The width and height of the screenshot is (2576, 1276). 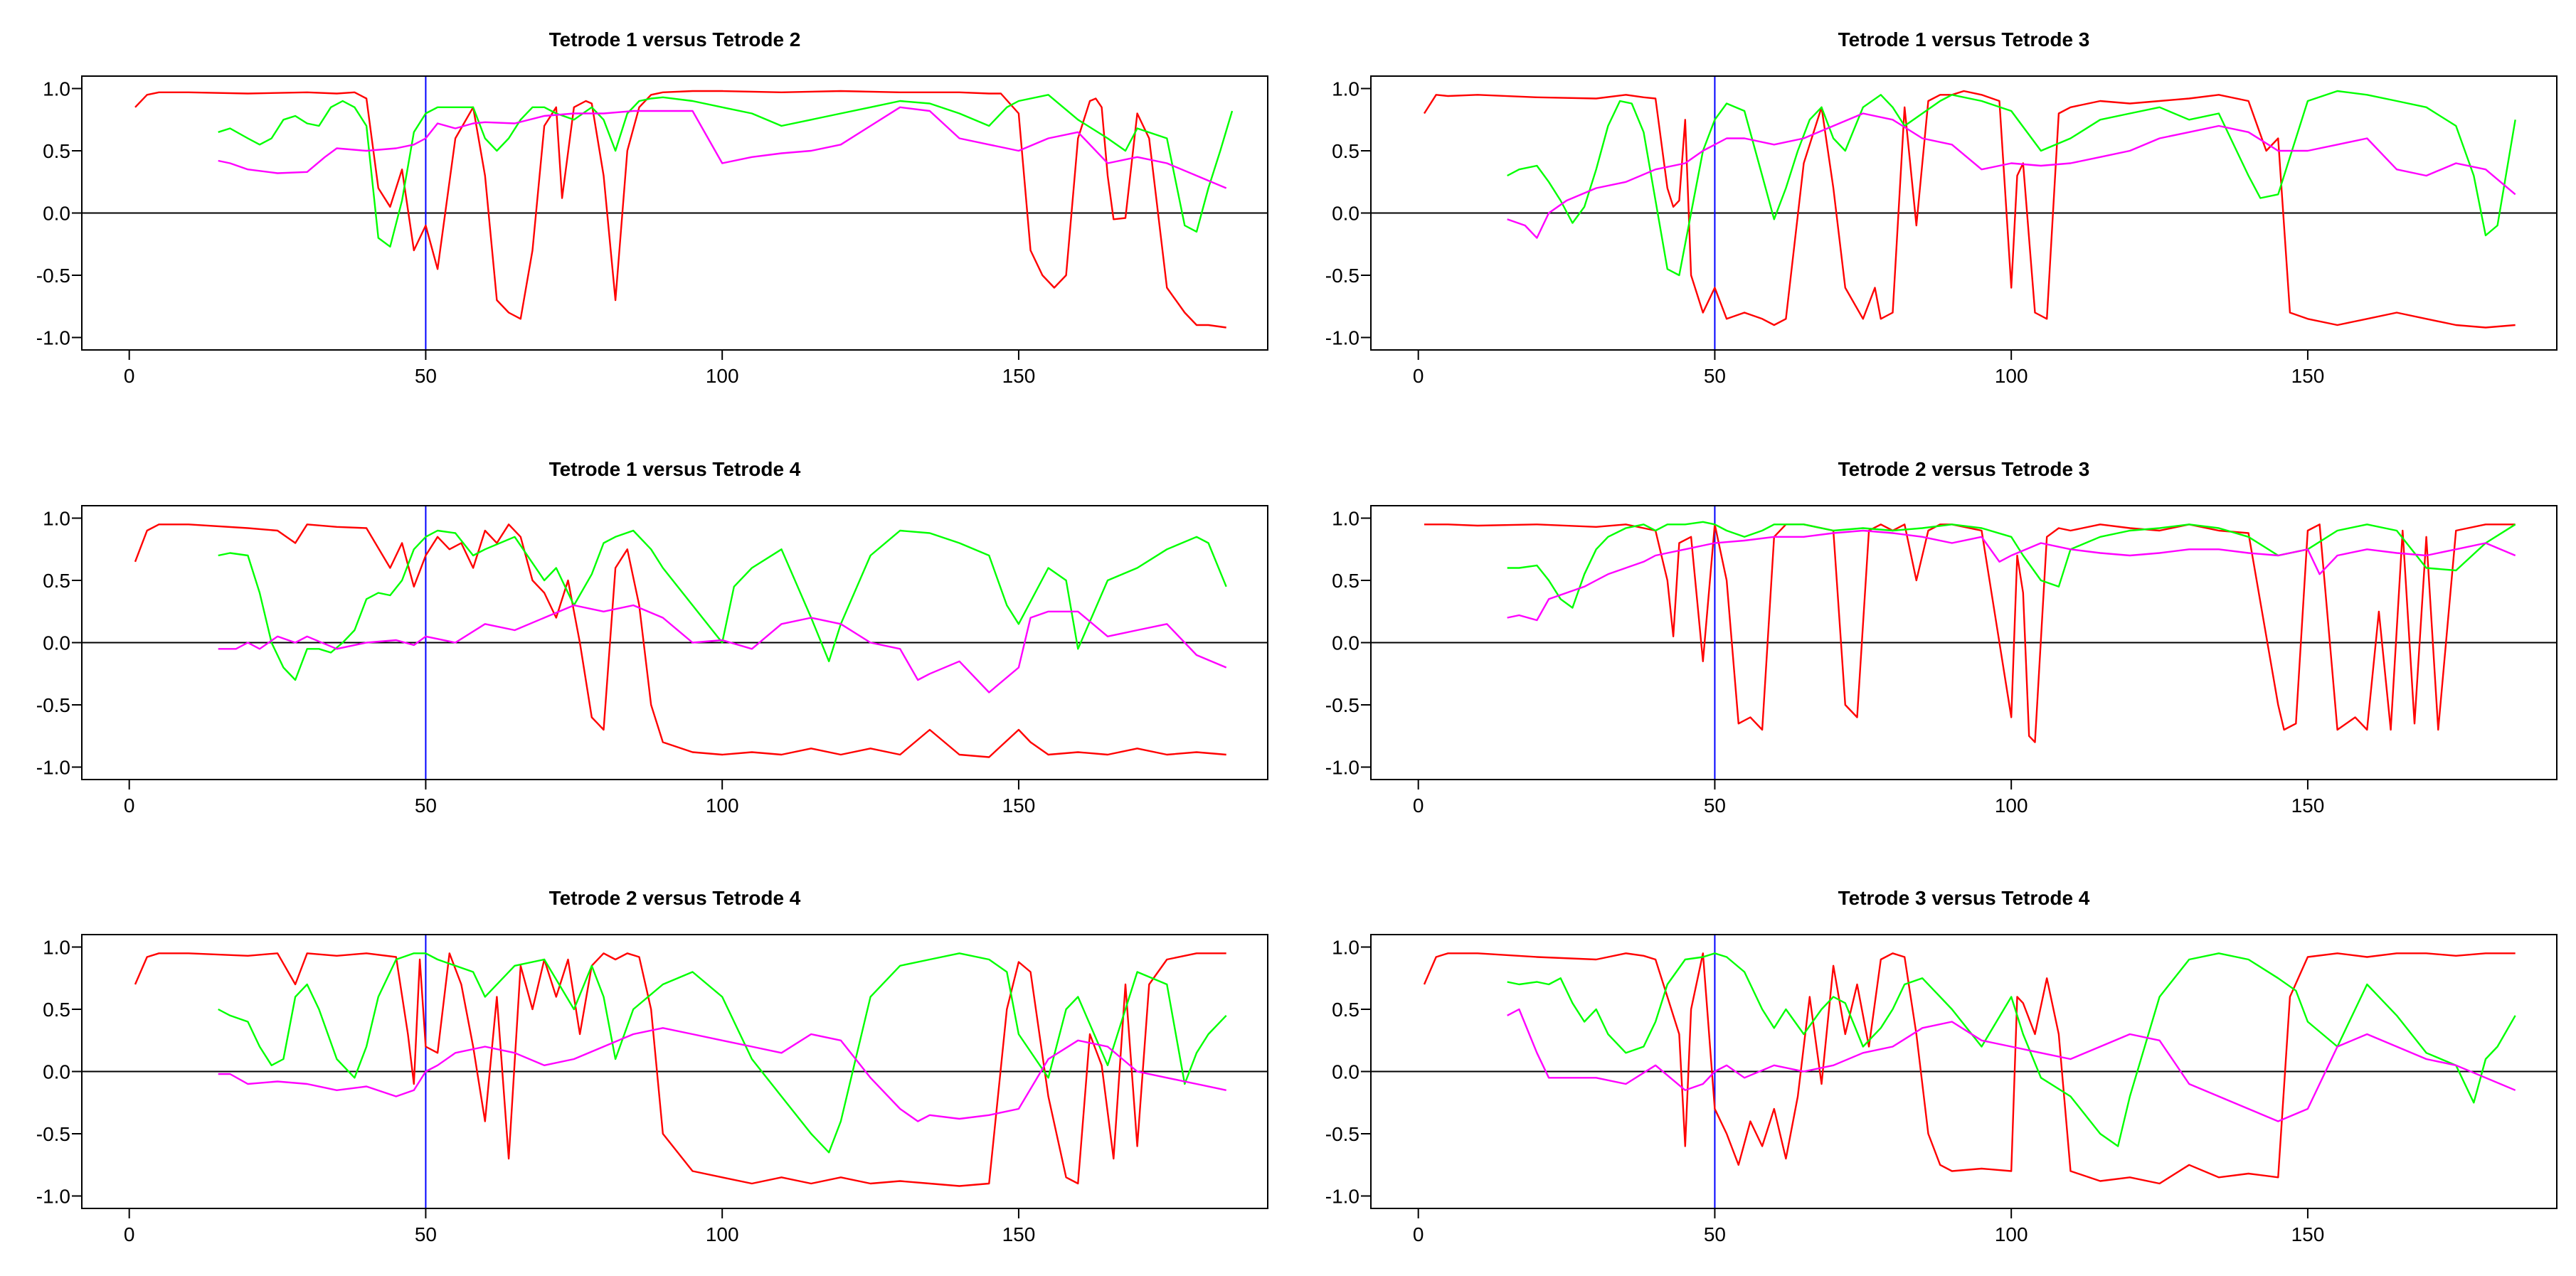 I want to click on chart-1-x-tick-label: 0, so click(x=129, y=376).